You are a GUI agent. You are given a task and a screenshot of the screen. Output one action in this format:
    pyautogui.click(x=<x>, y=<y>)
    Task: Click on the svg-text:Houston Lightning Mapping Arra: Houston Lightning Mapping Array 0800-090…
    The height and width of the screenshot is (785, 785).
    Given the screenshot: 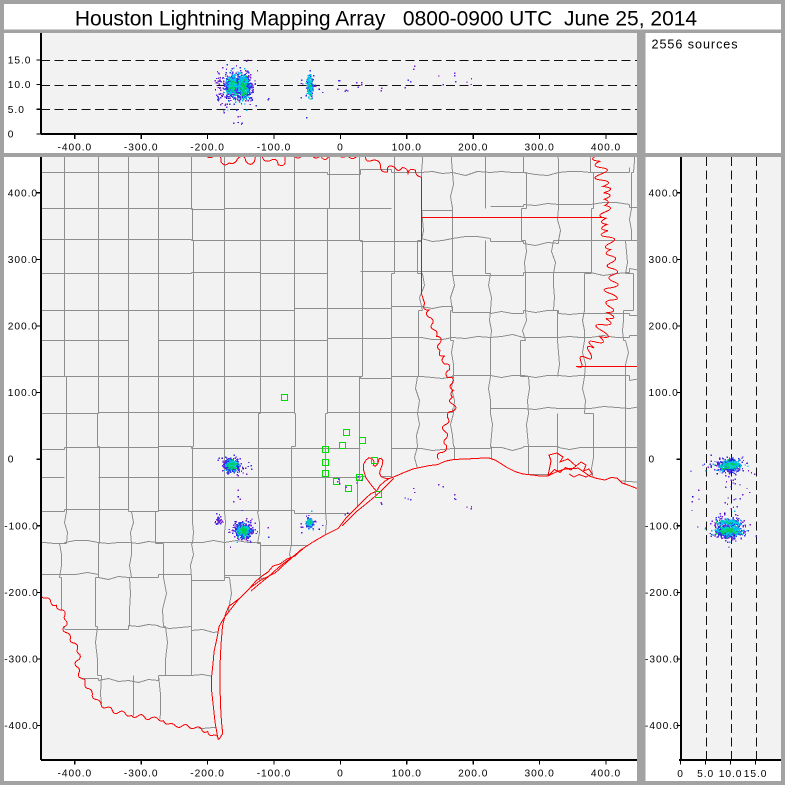 What is the action you would take?
    pyautogui.click(x=386, y=19)
    